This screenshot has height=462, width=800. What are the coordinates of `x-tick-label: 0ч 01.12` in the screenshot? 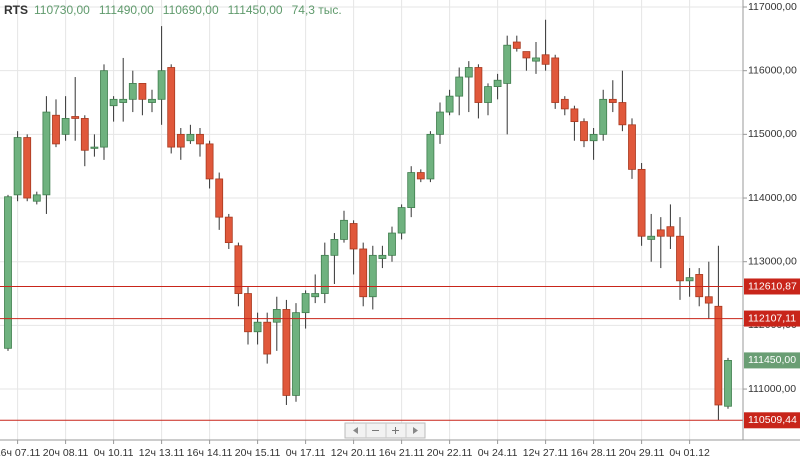 It's located at (689, 453).